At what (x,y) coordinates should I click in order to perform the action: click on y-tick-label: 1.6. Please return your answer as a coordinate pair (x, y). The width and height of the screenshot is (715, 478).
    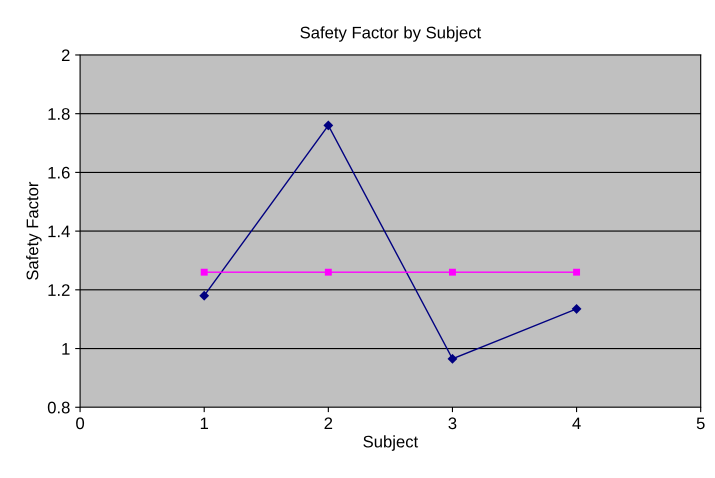
    Looking at the image, I should click on (59, 172).